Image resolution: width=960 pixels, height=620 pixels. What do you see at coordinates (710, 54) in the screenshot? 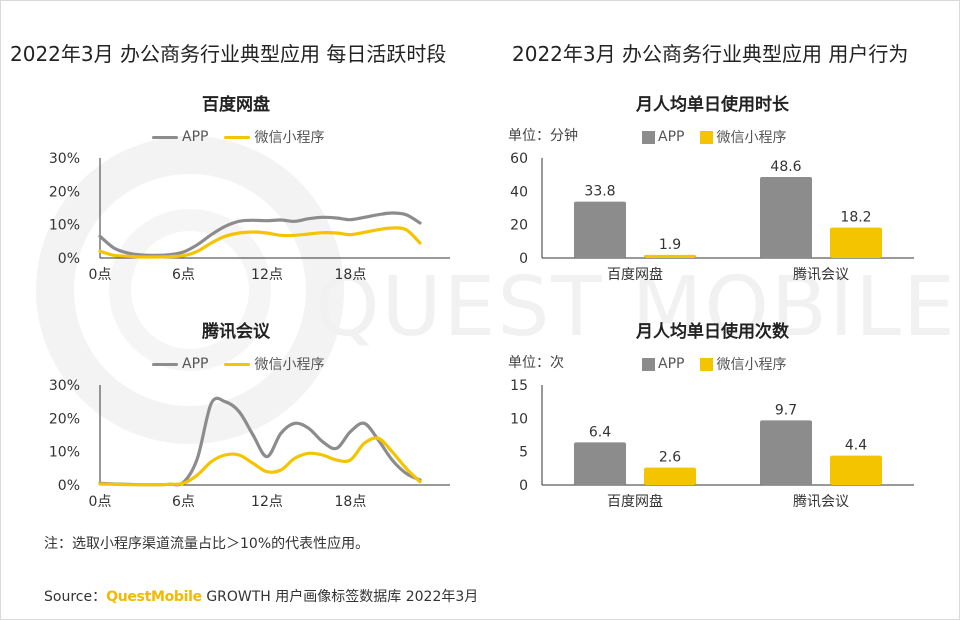
I see `right-title: 2022年3月 办公商务行业典型应用 用户行为` at bounding box center [710, 54].